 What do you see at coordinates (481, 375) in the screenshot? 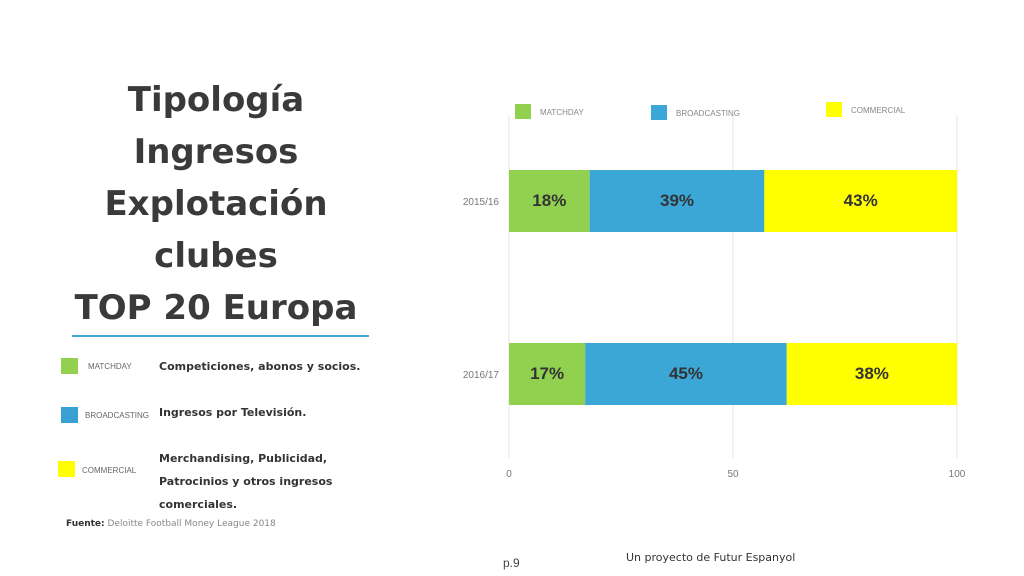
I see `category-label-1: 2016/17` at bounding box center [481, 375].